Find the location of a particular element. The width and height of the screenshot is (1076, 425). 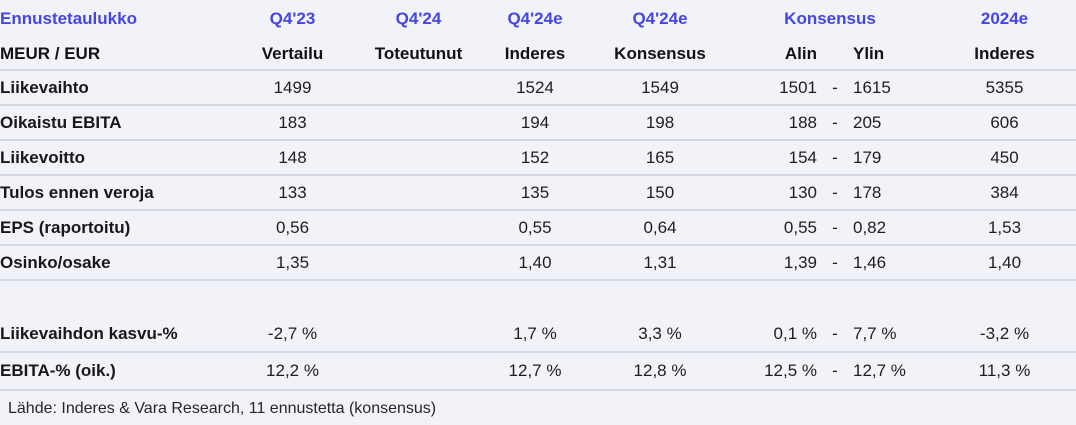

row-label: Osinko/osake is located at coordinates (55, 262).